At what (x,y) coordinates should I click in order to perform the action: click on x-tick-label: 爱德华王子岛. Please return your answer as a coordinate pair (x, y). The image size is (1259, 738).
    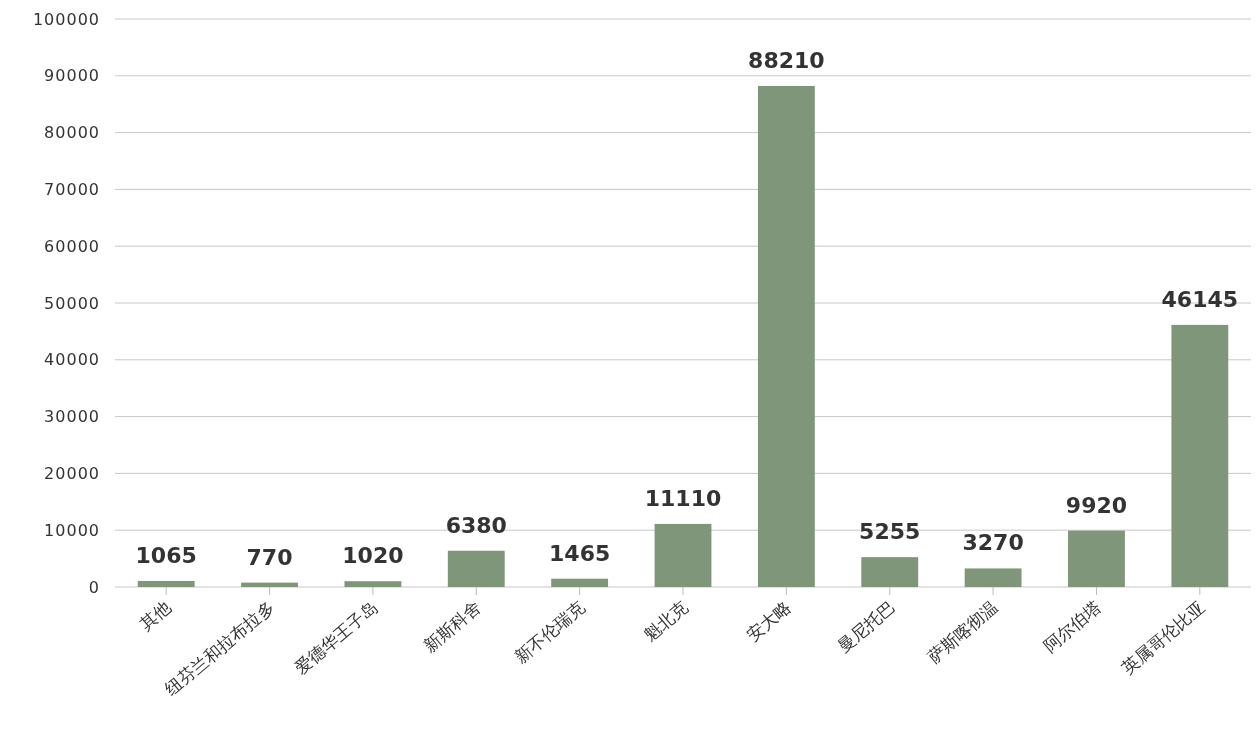
    Looking at the image, I should click on (336, 637).